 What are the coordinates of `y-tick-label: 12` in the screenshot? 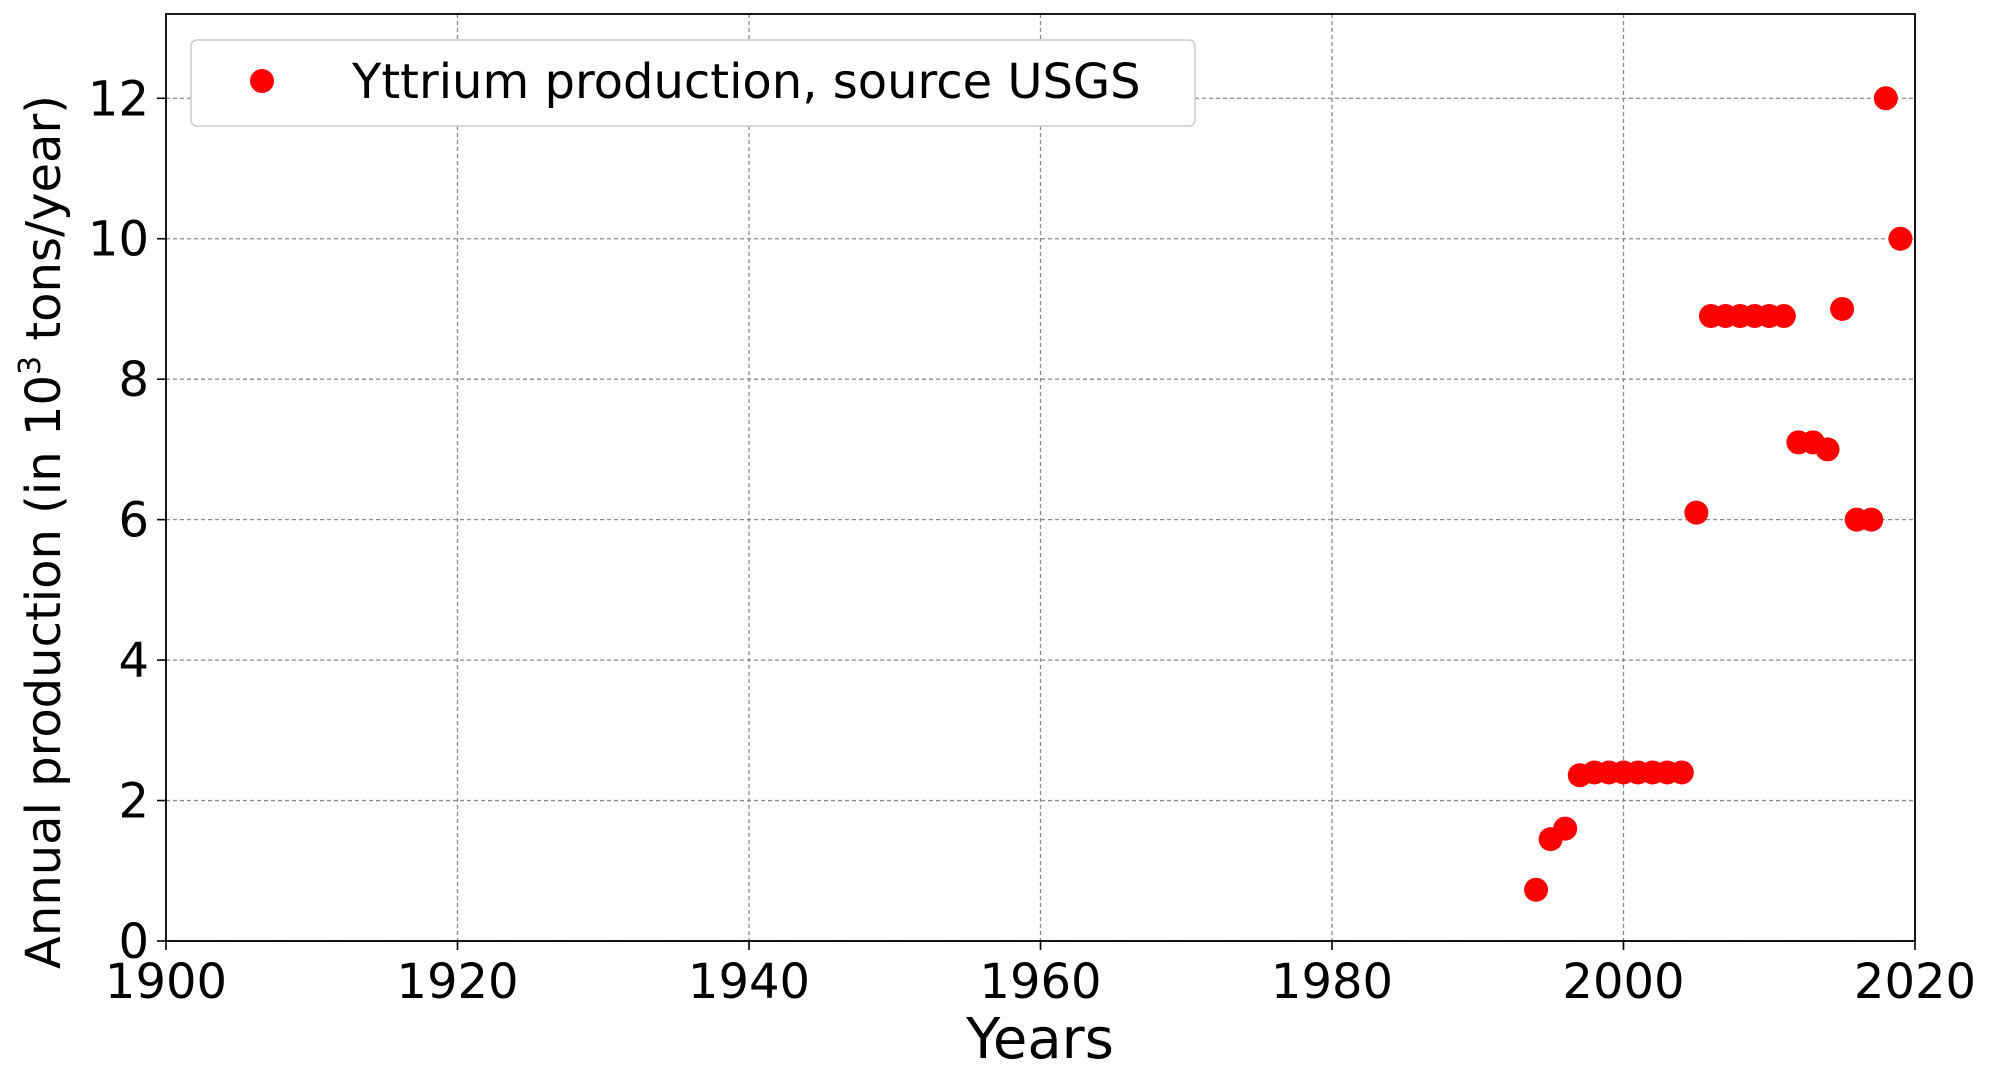 It's located at (118, 99).